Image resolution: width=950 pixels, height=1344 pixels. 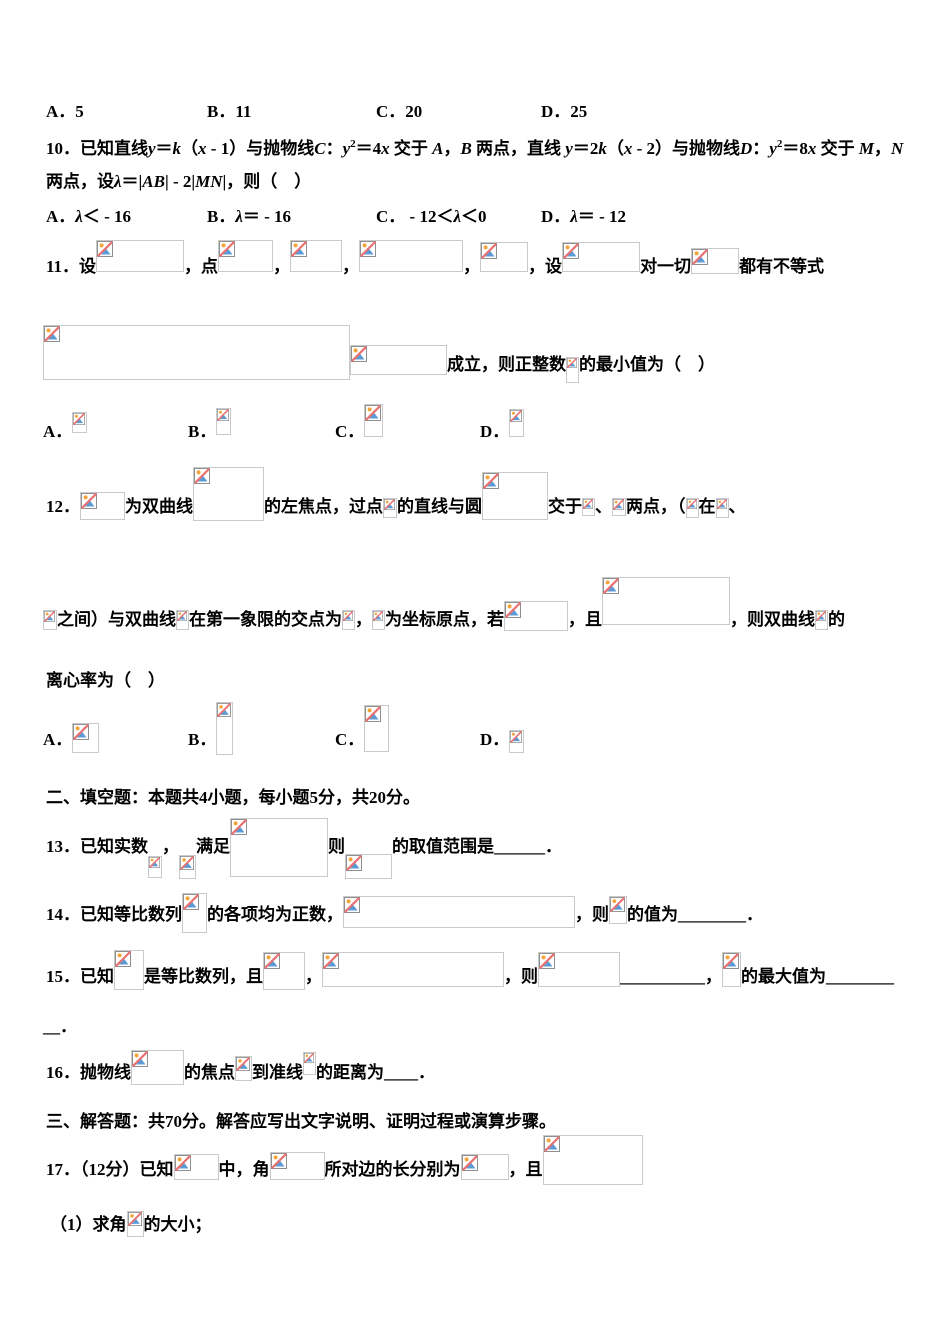 What do you see at coordinates (177, 1224) in the screenshot?
I see `text-run: 的大小；` at bounding box center [177, 1224].